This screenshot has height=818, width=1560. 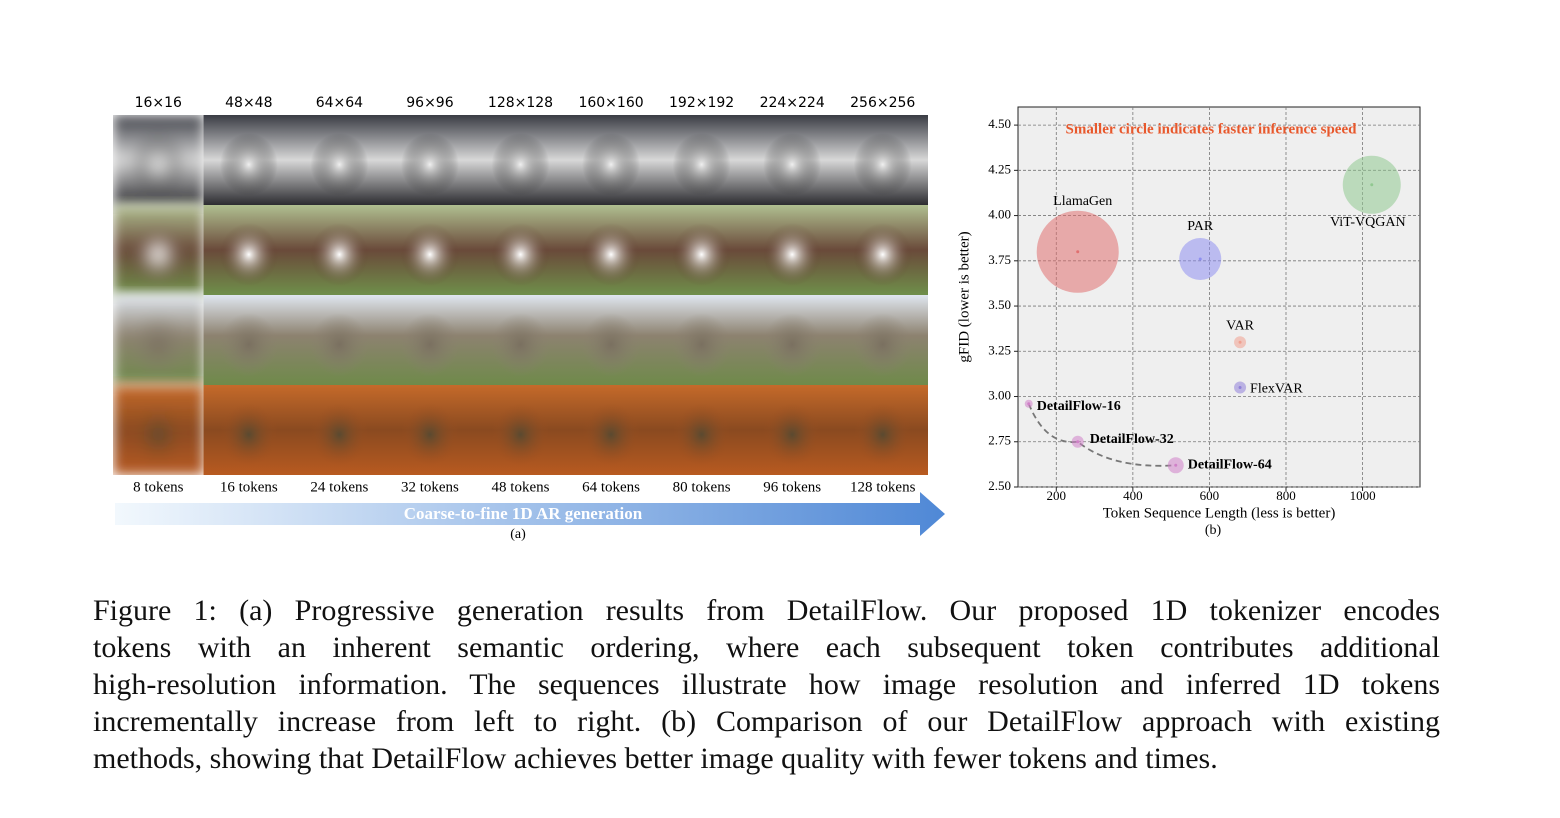 What do you see at coordinates (430, 487) in the screenshot?
I see `token-label: 32 tokens` at bounding box center [430, 487].